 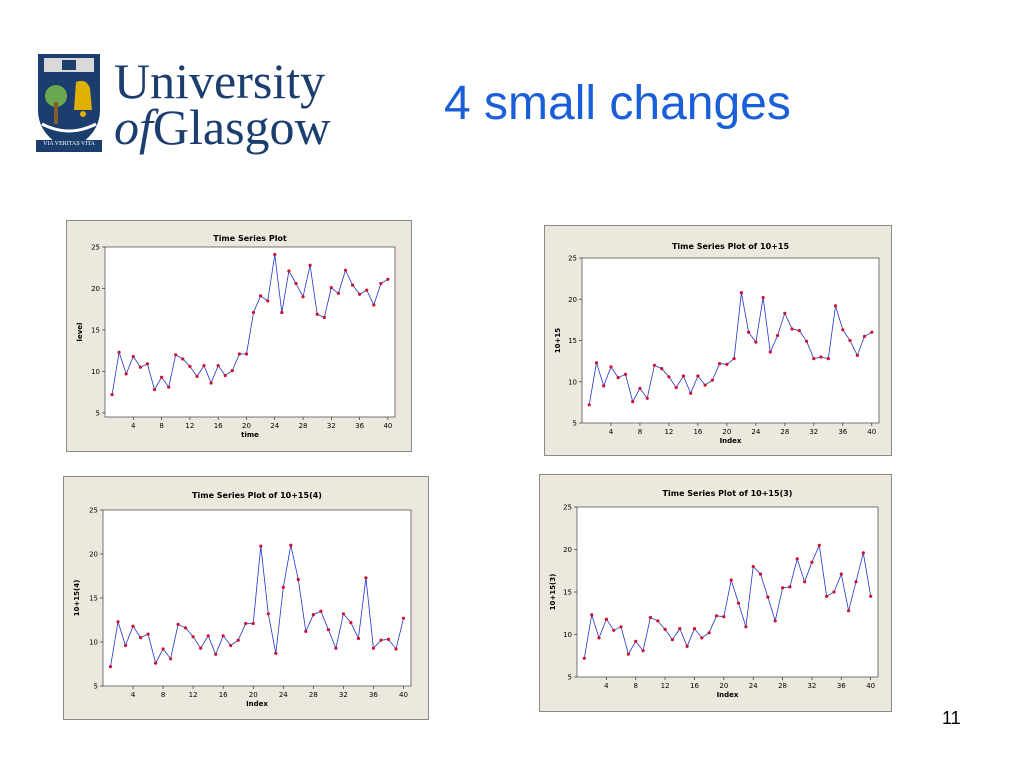 What do you see at coordinates (731, 441) in the screenshot?
I see `x-axis-label: Index` at bounding box center [731, 441].